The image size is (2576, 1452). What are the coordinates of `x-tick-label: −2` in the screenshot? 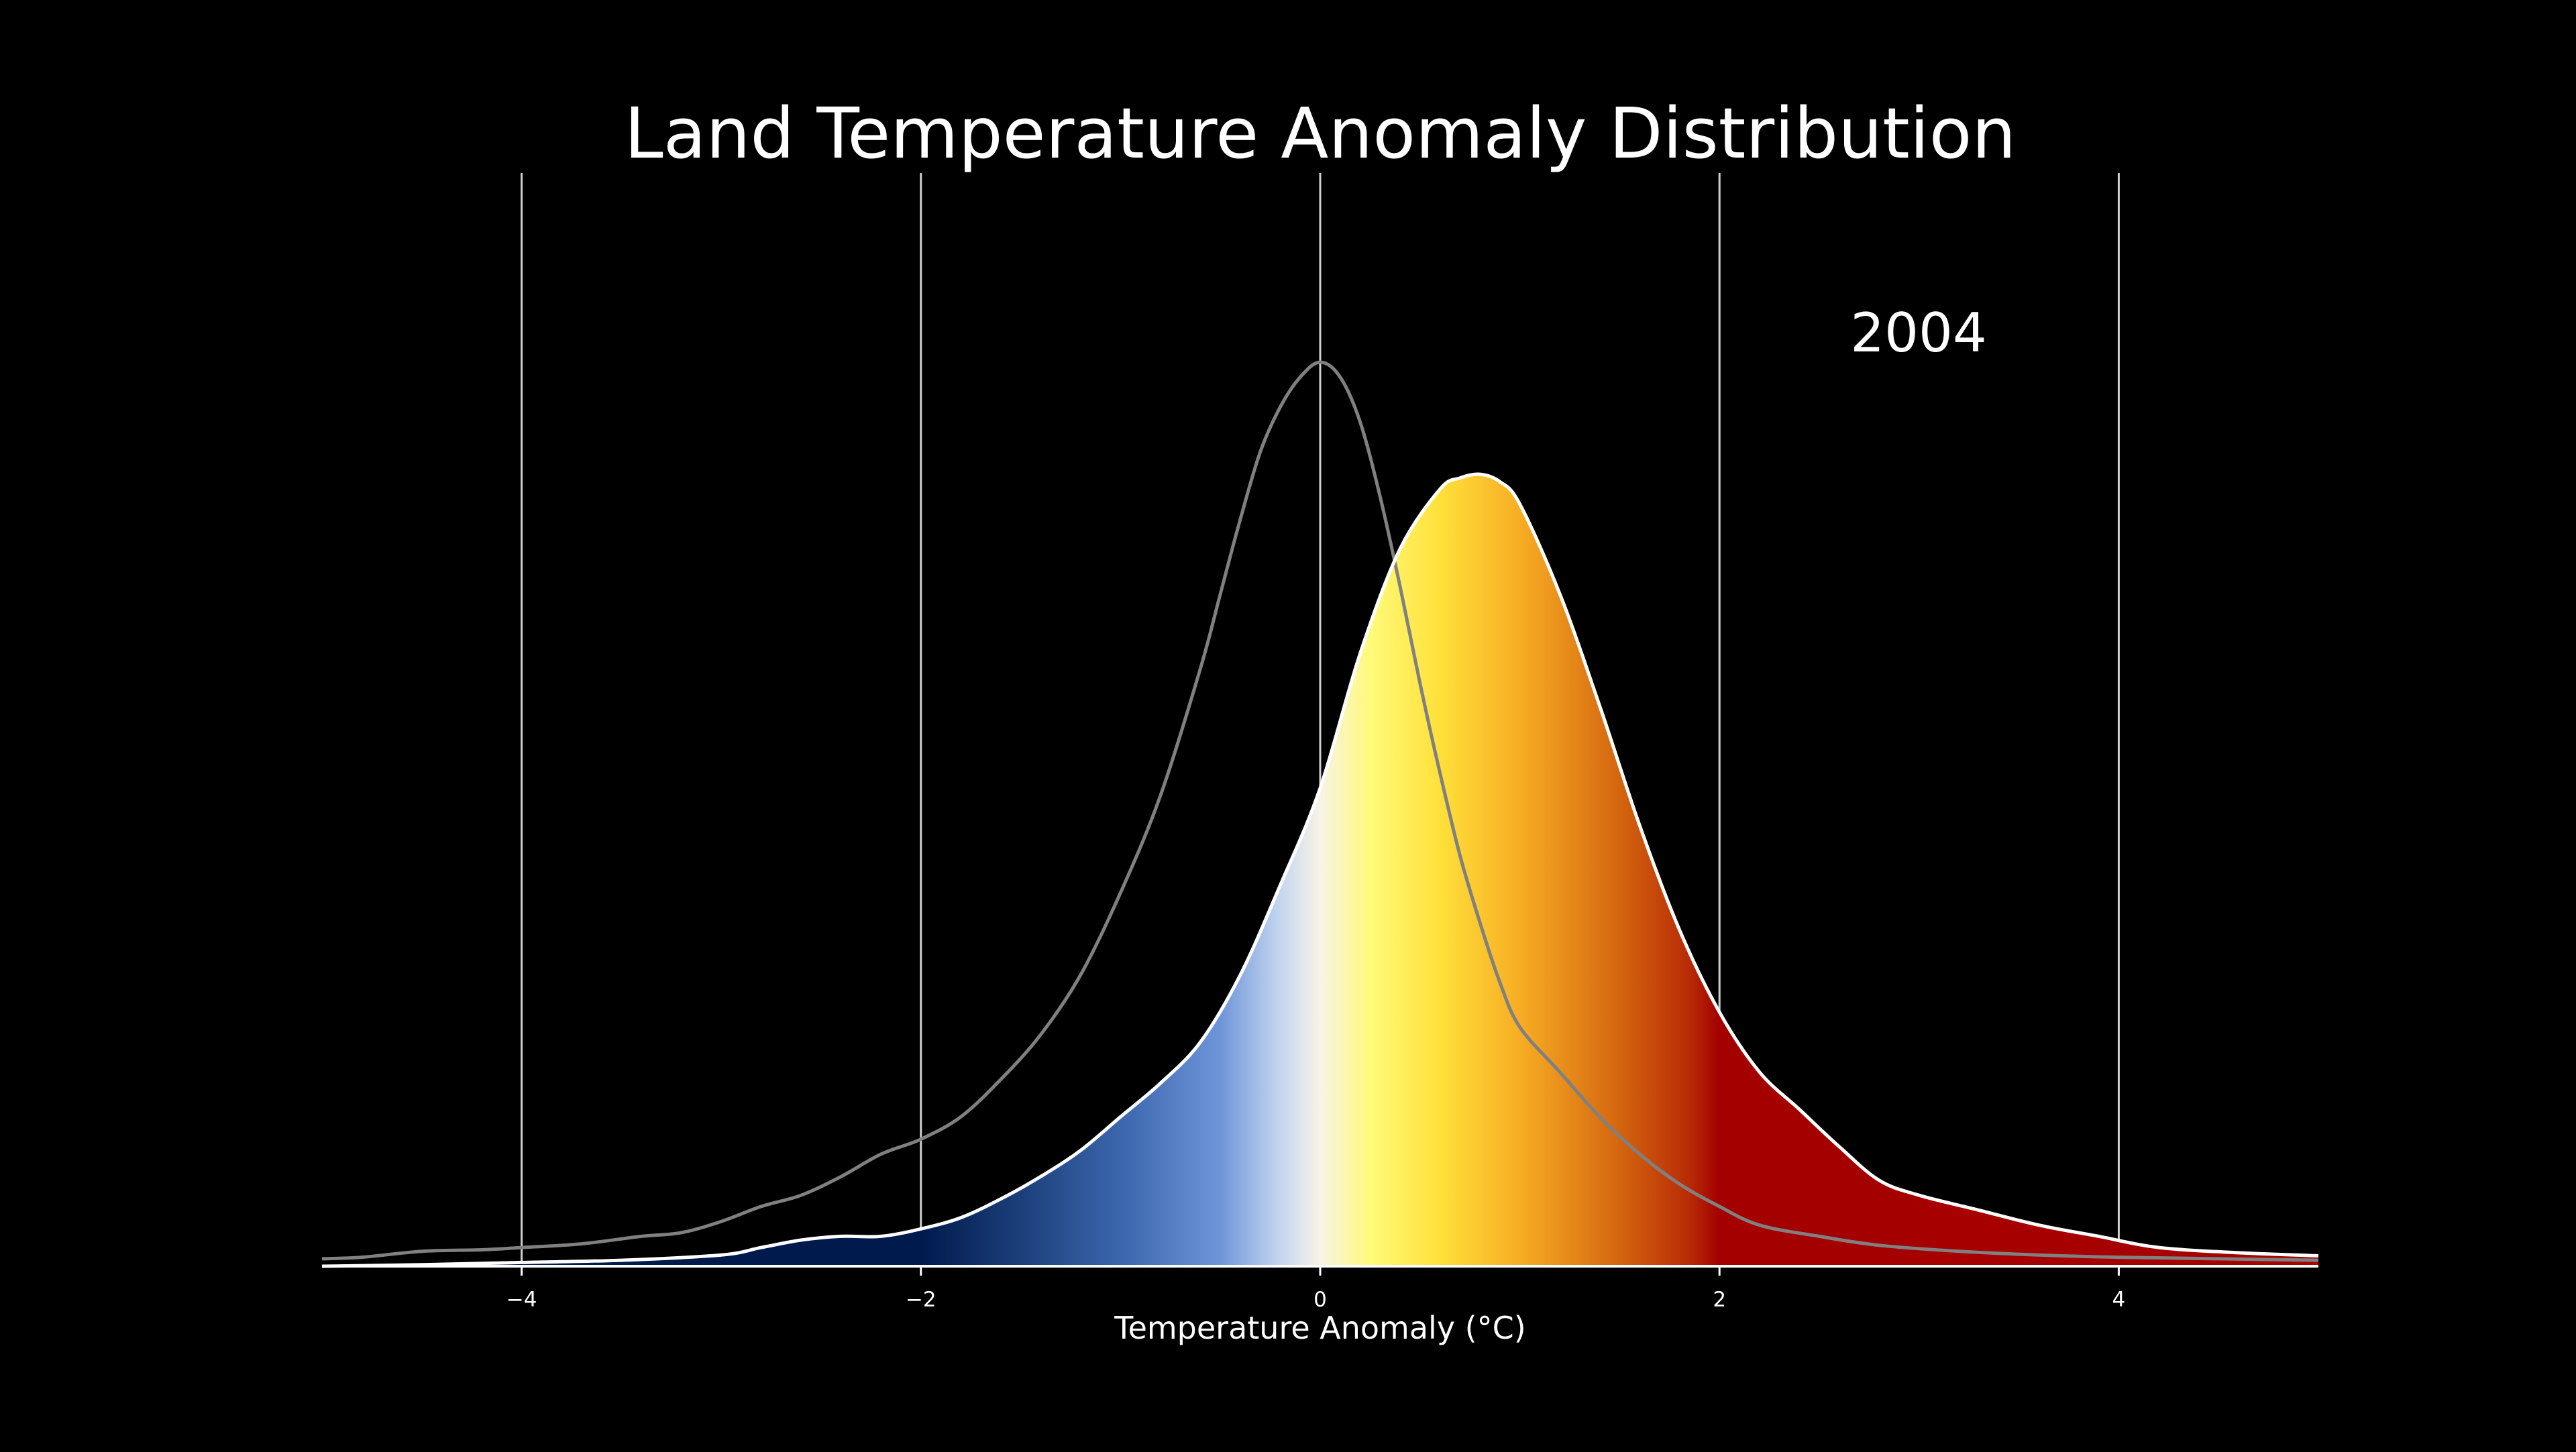 It's located at (921, 1300).